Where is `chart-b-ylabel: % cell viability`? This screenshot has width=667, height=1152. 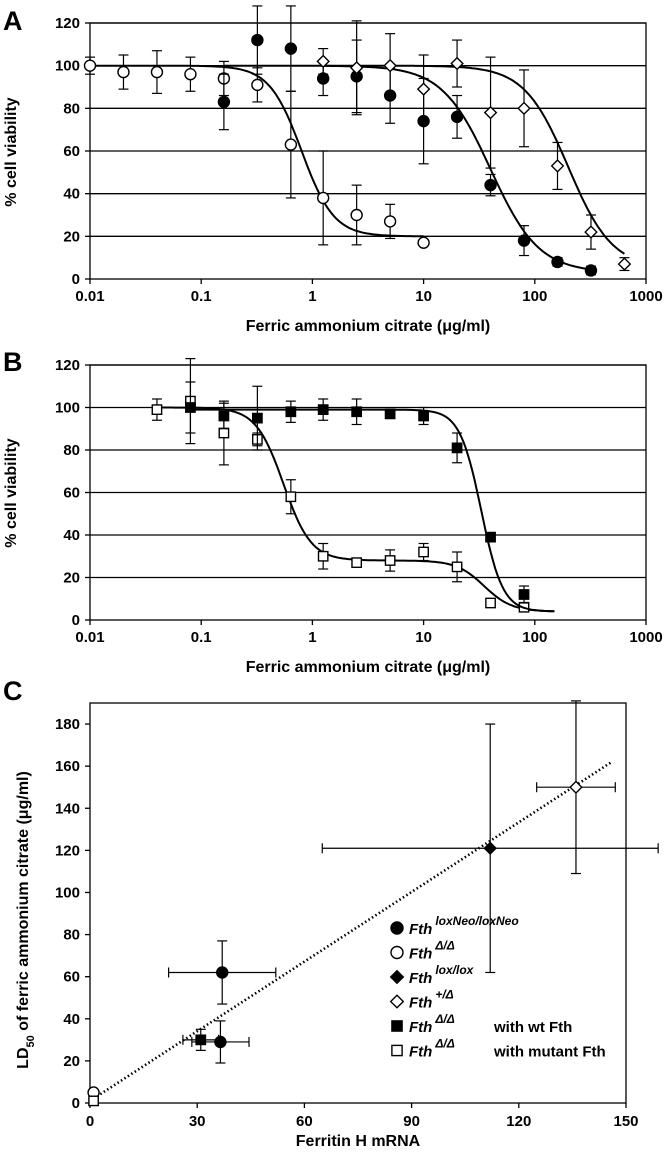 chart-b-ylabel: % cell viability is located at coordinates (11, 492).